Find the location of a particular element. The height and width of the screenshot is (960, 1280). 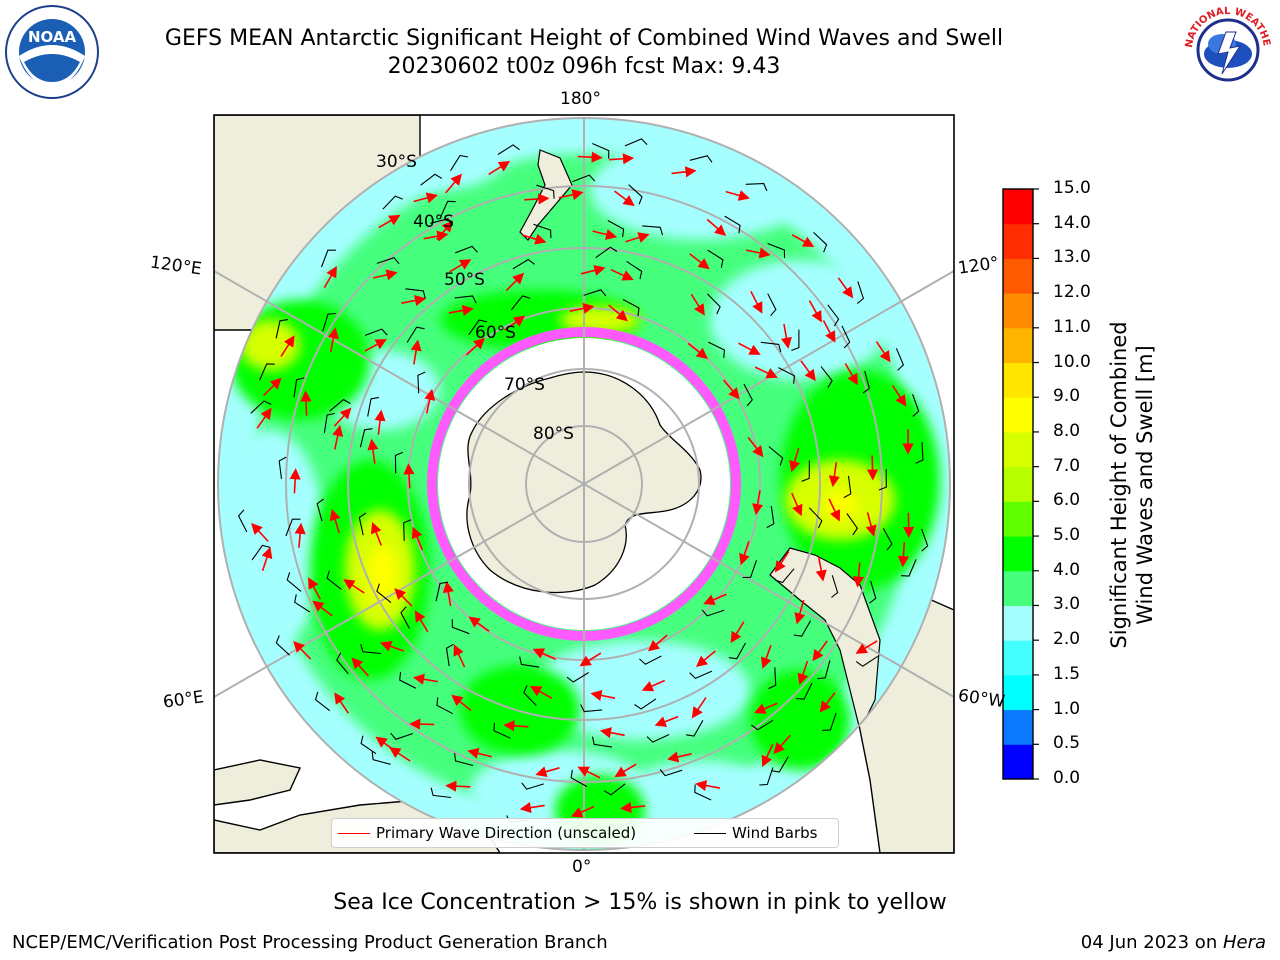

south-america-land is located at coordinates (825, 639).